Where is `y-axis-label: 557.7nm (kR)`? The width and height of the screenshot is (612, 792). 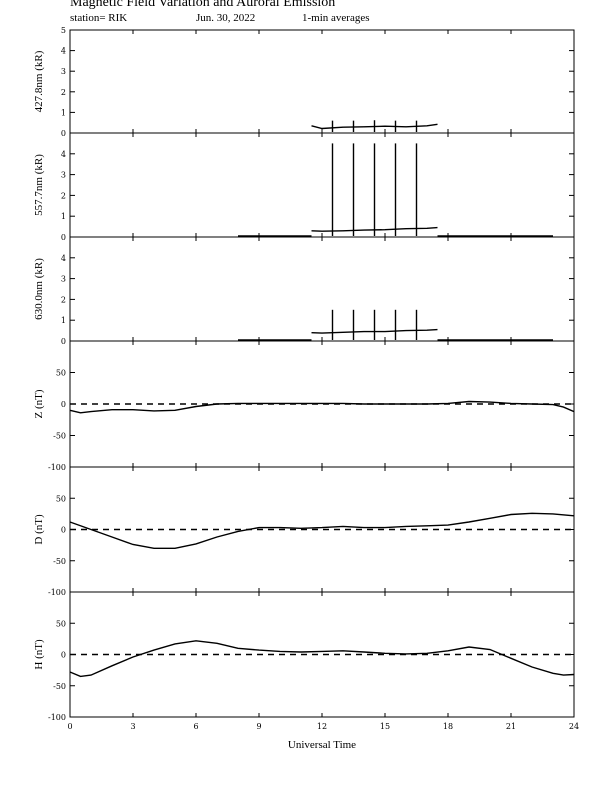 y-axis-label: 557.7nm (kR) is located at coordinates (39, 185).